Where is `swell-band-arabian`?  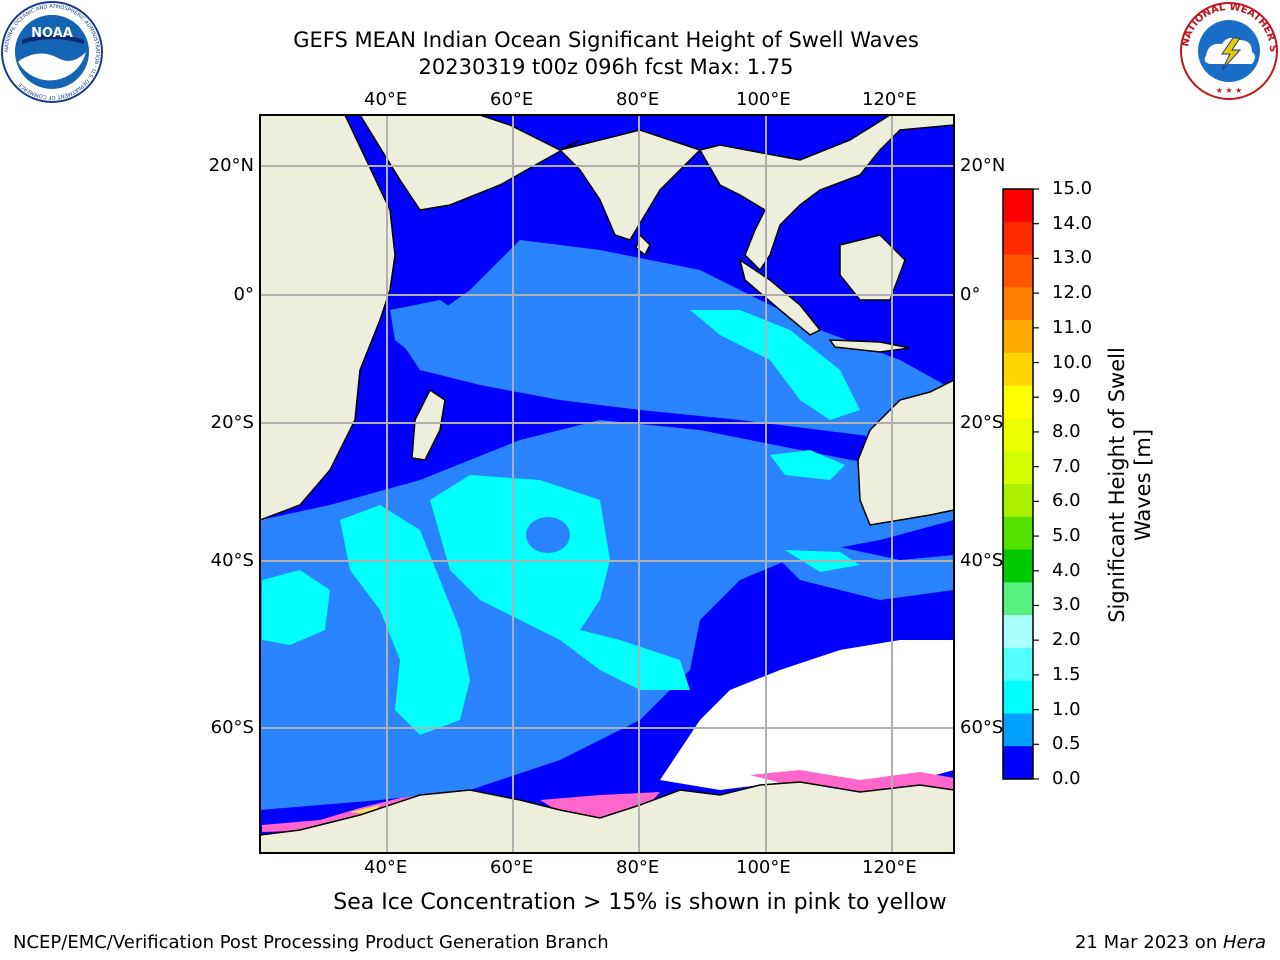
swell-band-arabian is located at coordinates (430, 330).